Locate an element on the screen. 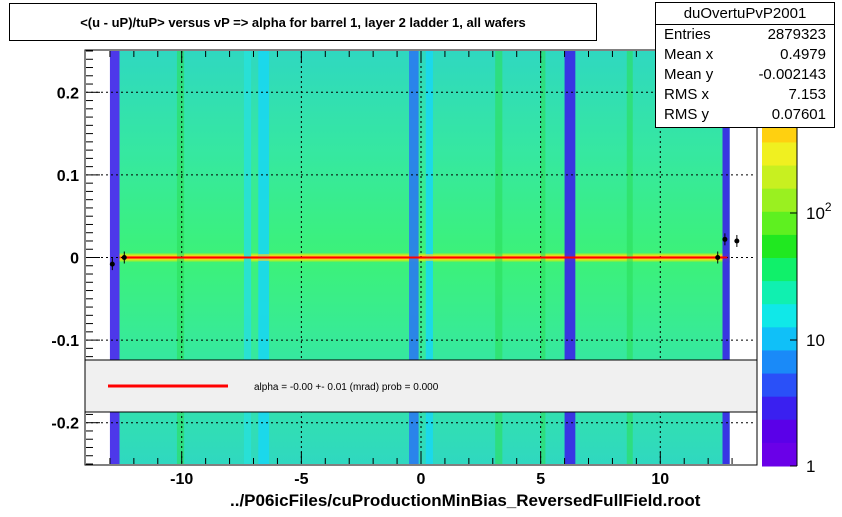 The image size is (842, 517). stats-label: Entries is located at coordinates (687, 34).